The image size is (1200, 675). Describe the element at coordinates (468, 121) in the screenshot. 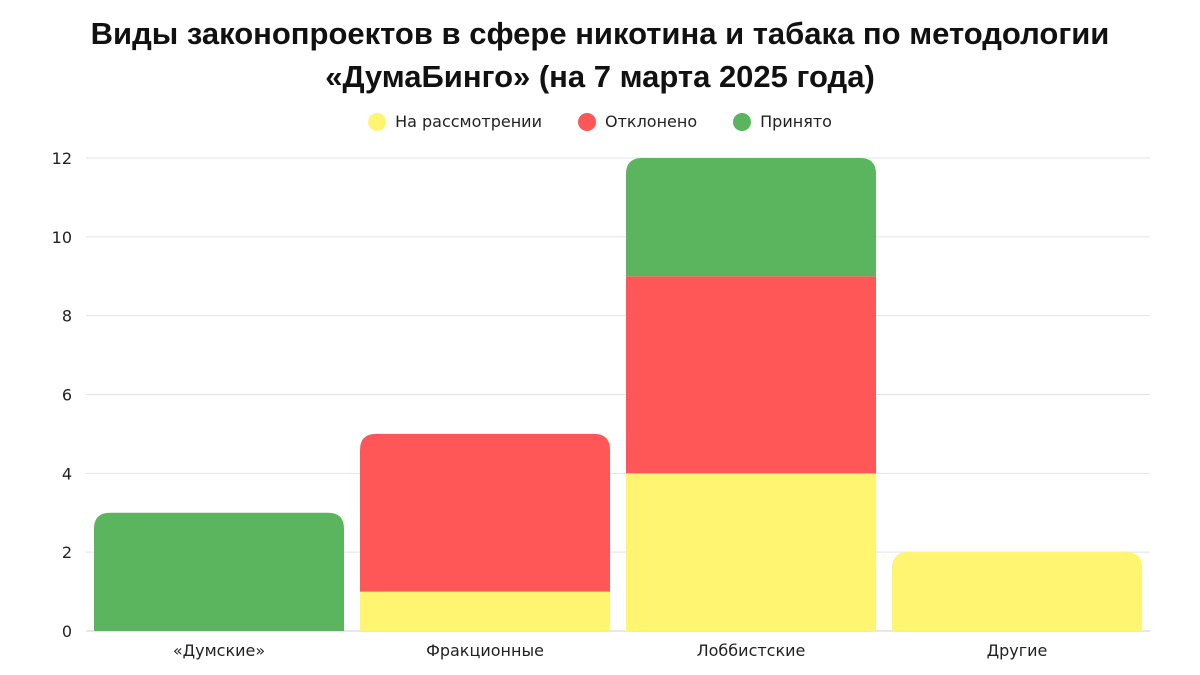

I see `legend-label-pending: На рассмотрении` at that location.